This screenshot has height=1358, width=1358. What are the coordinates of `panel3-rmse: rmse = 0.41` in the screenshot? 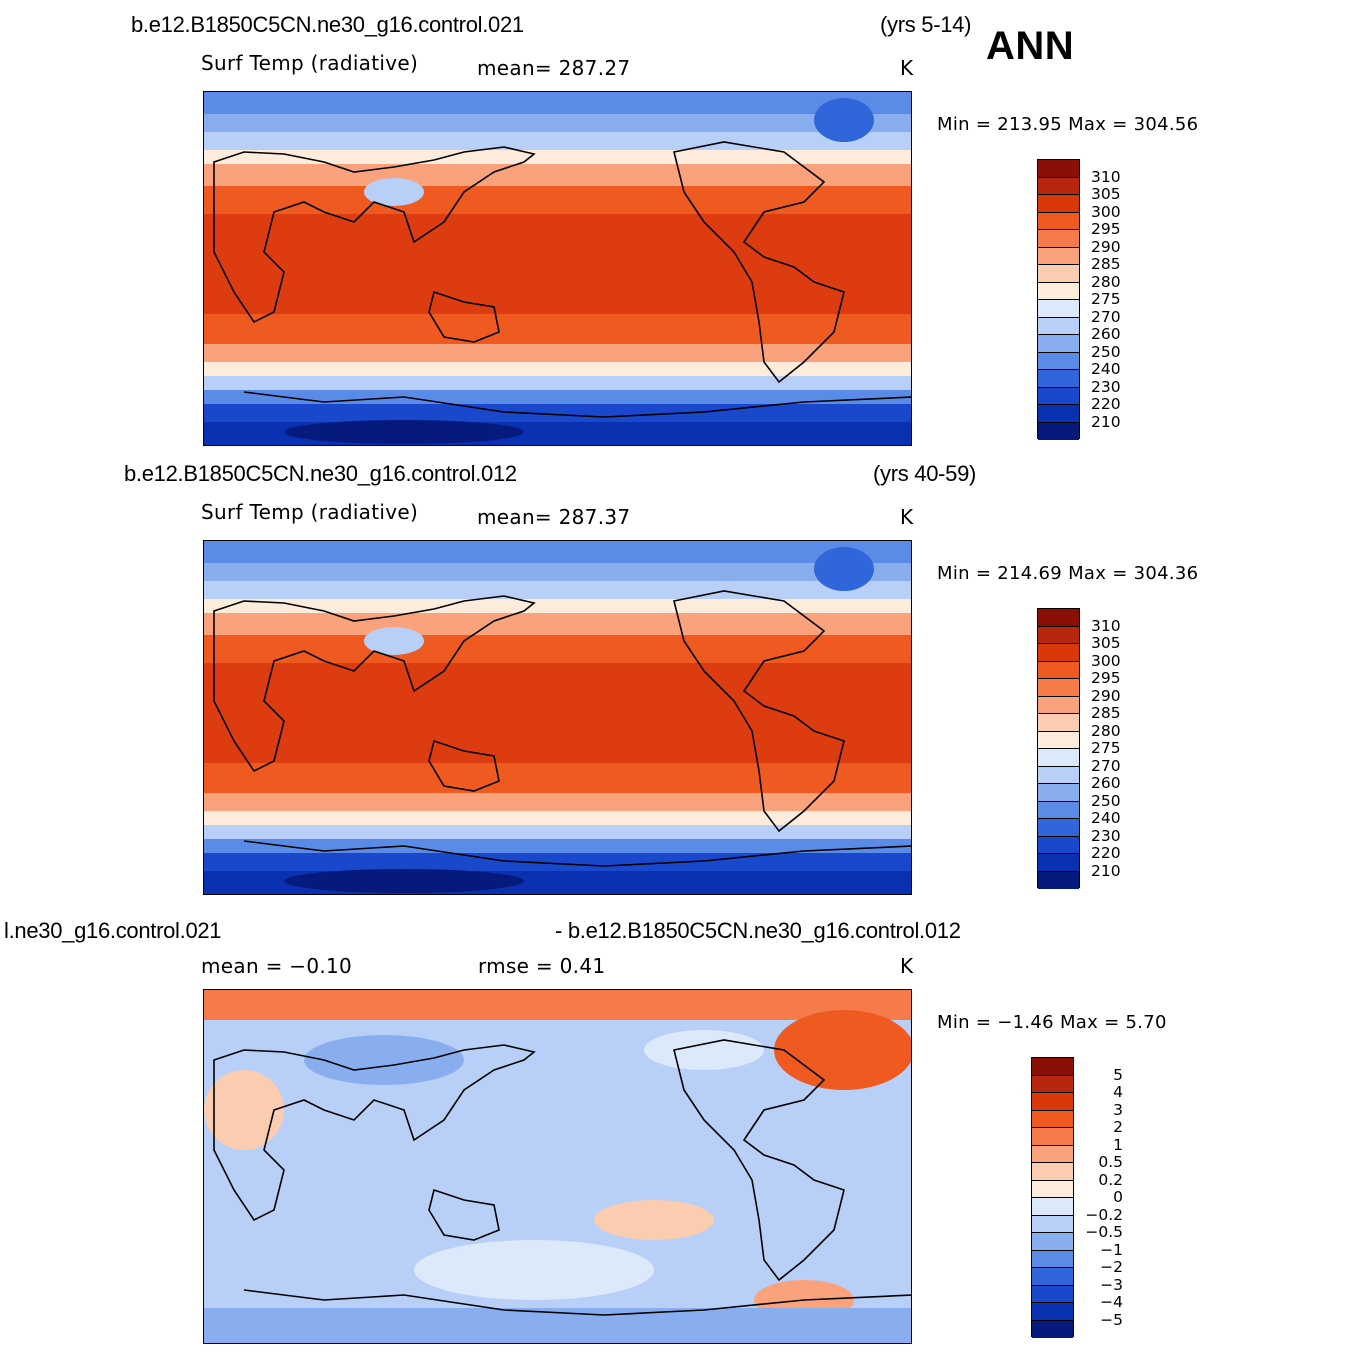 It's located at (542, 966).